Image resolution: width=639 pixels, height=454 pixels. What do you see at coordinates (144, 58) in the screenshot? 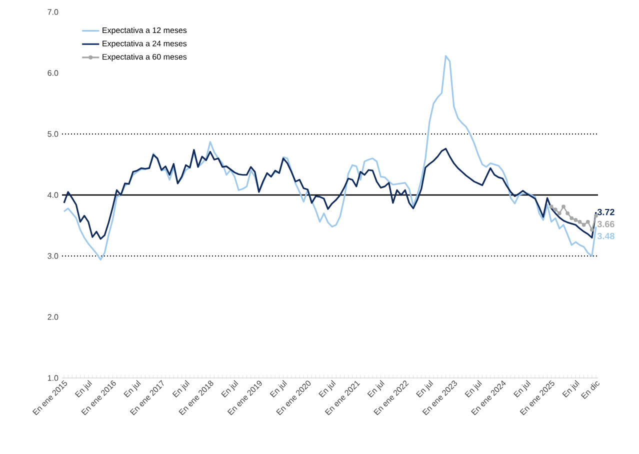
I see `legend-label: Expectativa a 60 meses` at bounding box center [144, 58].